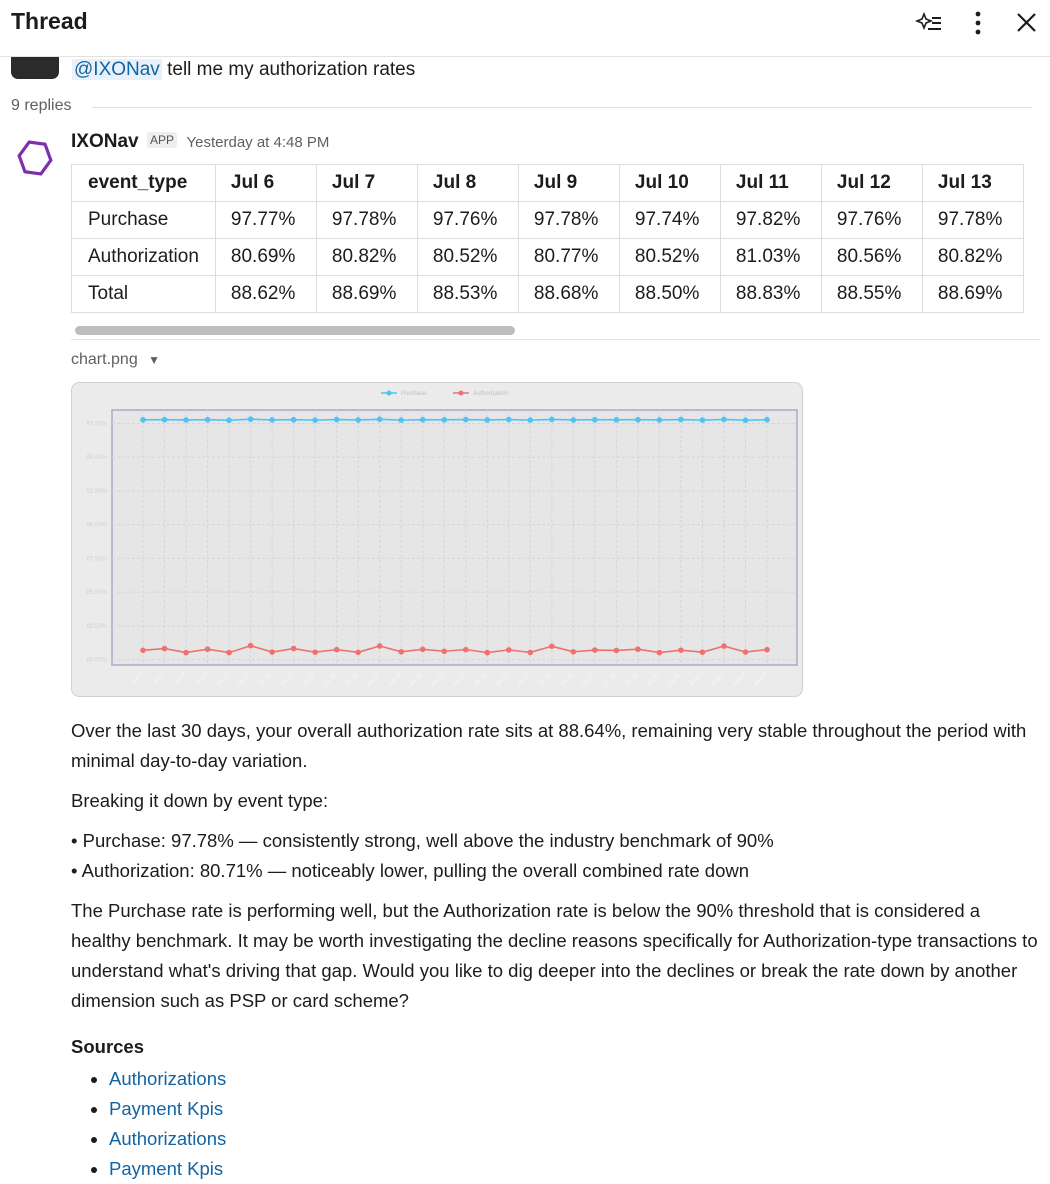 The height and width of the screenshot is (1184, 1050). What do you see at coordinates (117, 69) in the screenshot?
I see `mention: @IXONav` at bounding box center [117, 69].